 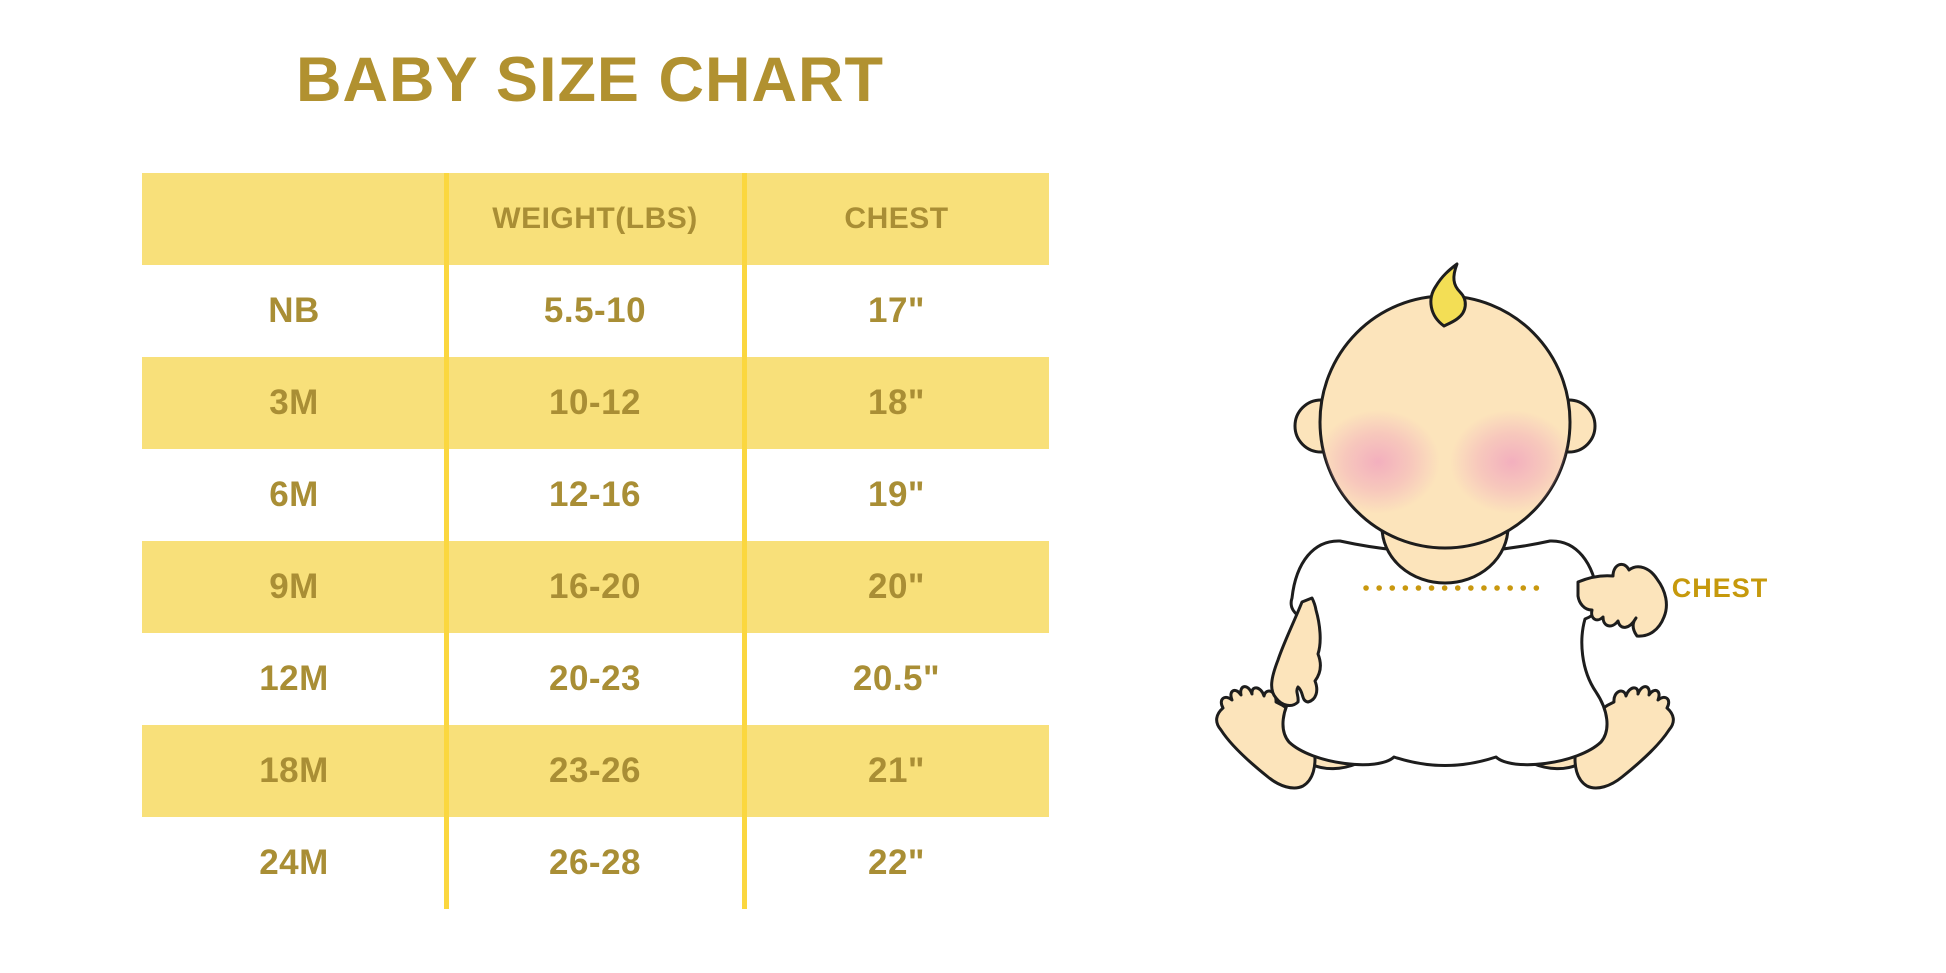 What do you see at coordinates (896, 862) in the screenshot?
I see `chest-cell: 22"` at bounding box center [896, 862].